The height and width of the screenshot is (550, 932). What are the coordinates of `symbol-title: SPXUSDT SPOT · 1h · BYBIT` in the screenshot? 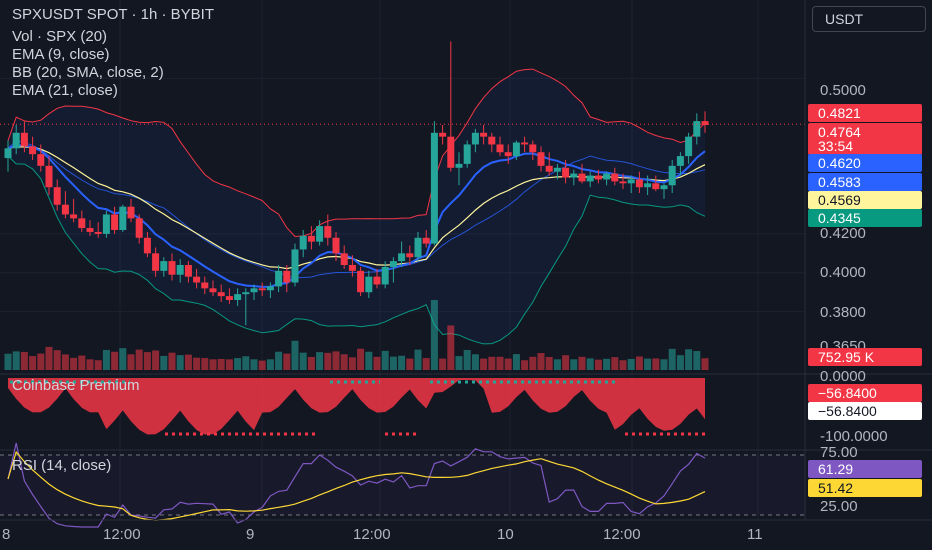 It's located at (113, 14).